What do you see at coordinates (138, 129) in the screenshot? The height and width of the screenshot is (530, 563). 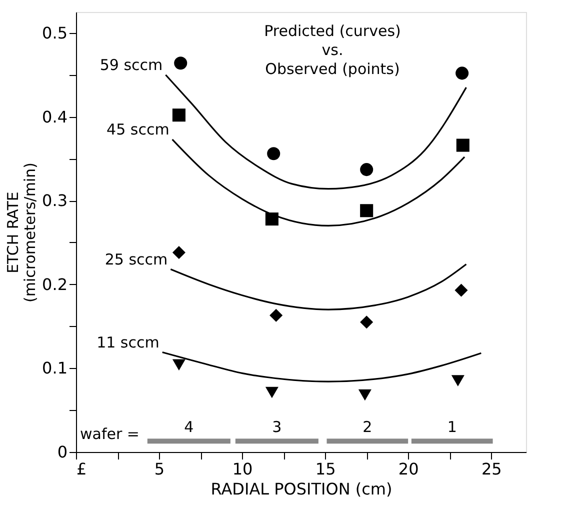 I see `series-label: 45 sccm` at bounding box center [138, 129].